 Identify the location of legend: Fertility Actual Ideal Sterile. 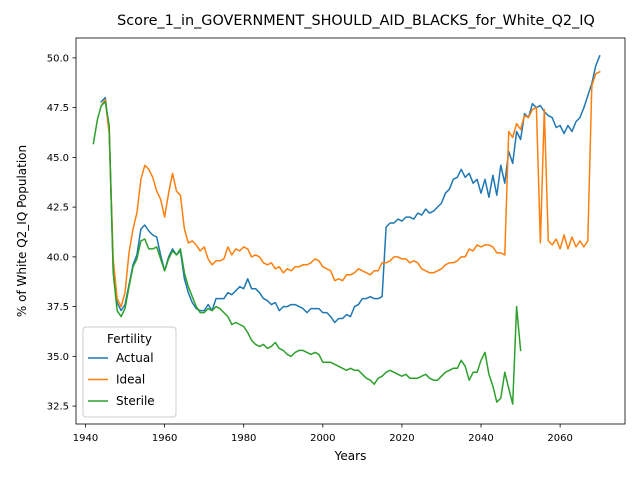
(129, 372).